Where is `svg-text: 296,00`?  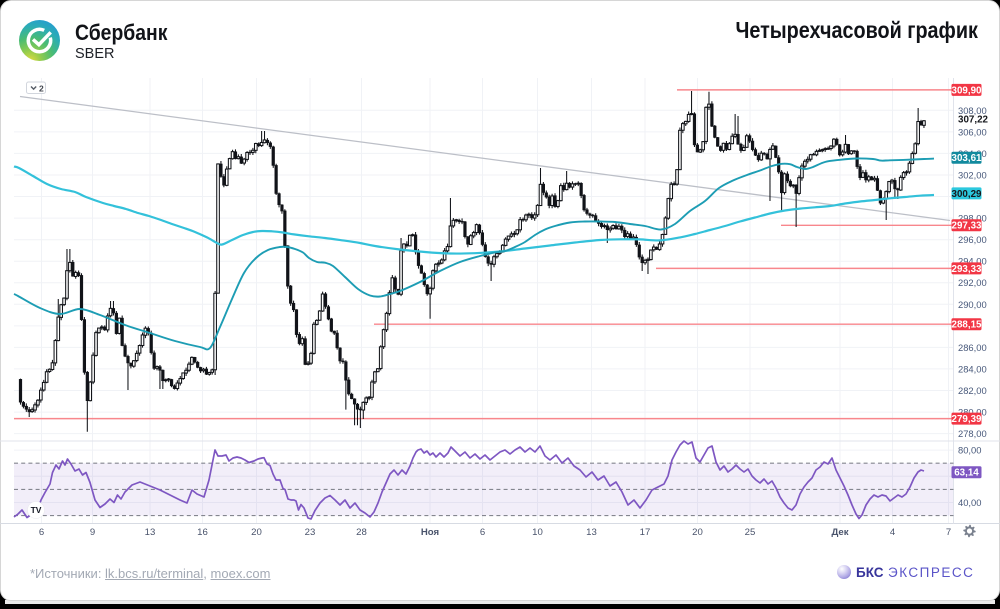
svg-text: 296,00 is located at coordinates (972, 239).